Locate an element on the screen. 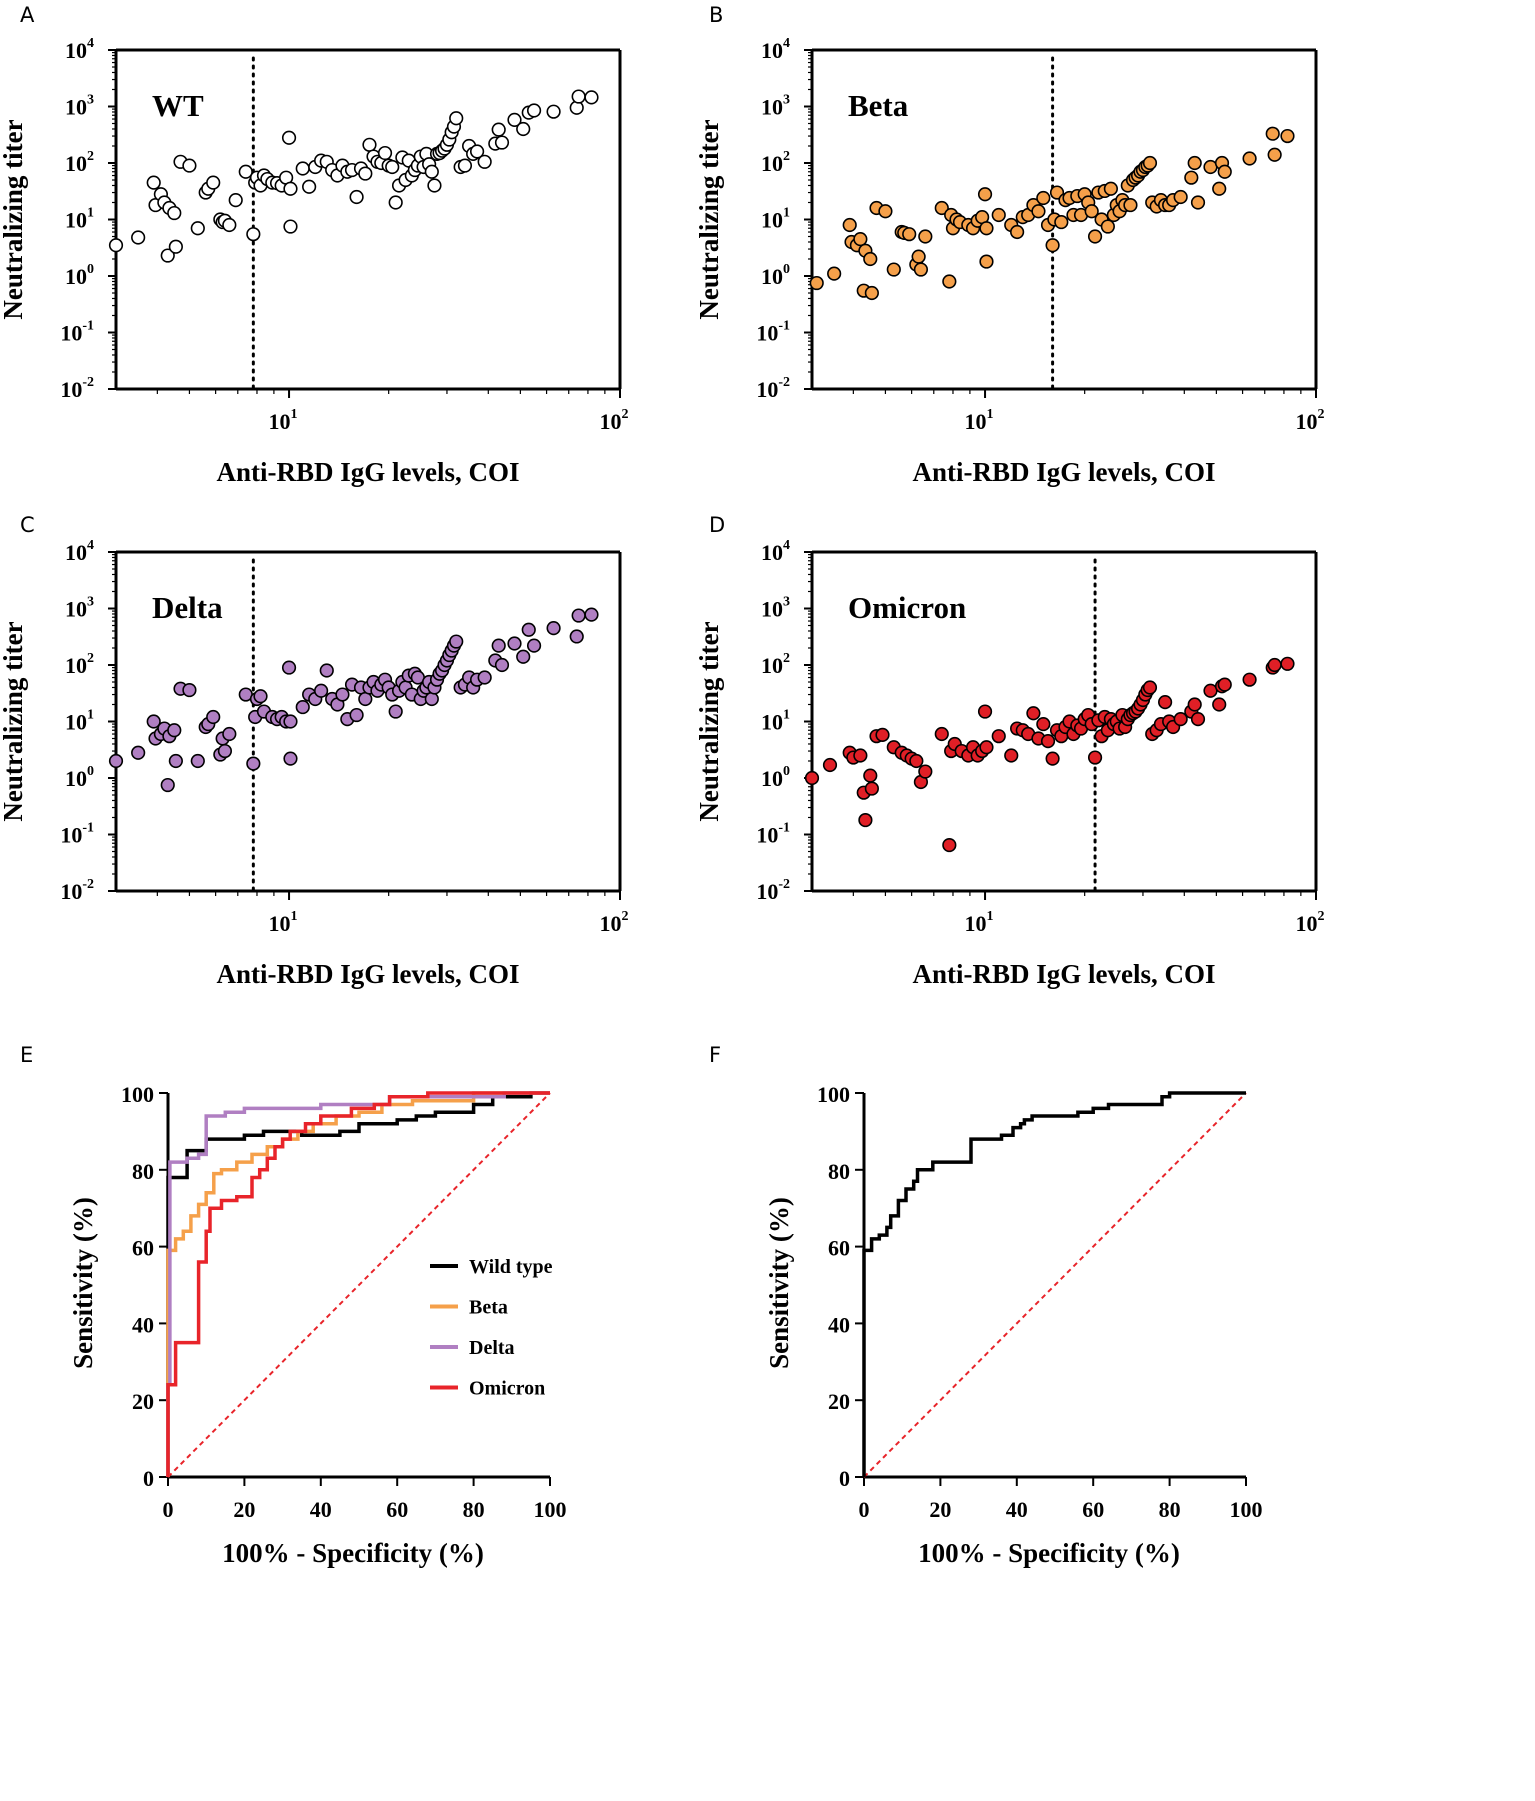 This screenshot has width=1535, height=1801. panel-letter: B is located at coordinates (716, 15).